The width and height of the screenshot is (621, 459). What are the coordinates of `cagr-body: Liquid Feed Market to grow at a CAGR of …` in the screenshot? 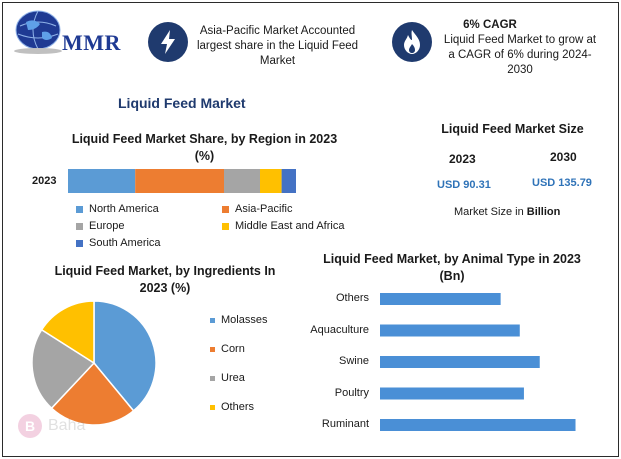 It's located at (520, 55).